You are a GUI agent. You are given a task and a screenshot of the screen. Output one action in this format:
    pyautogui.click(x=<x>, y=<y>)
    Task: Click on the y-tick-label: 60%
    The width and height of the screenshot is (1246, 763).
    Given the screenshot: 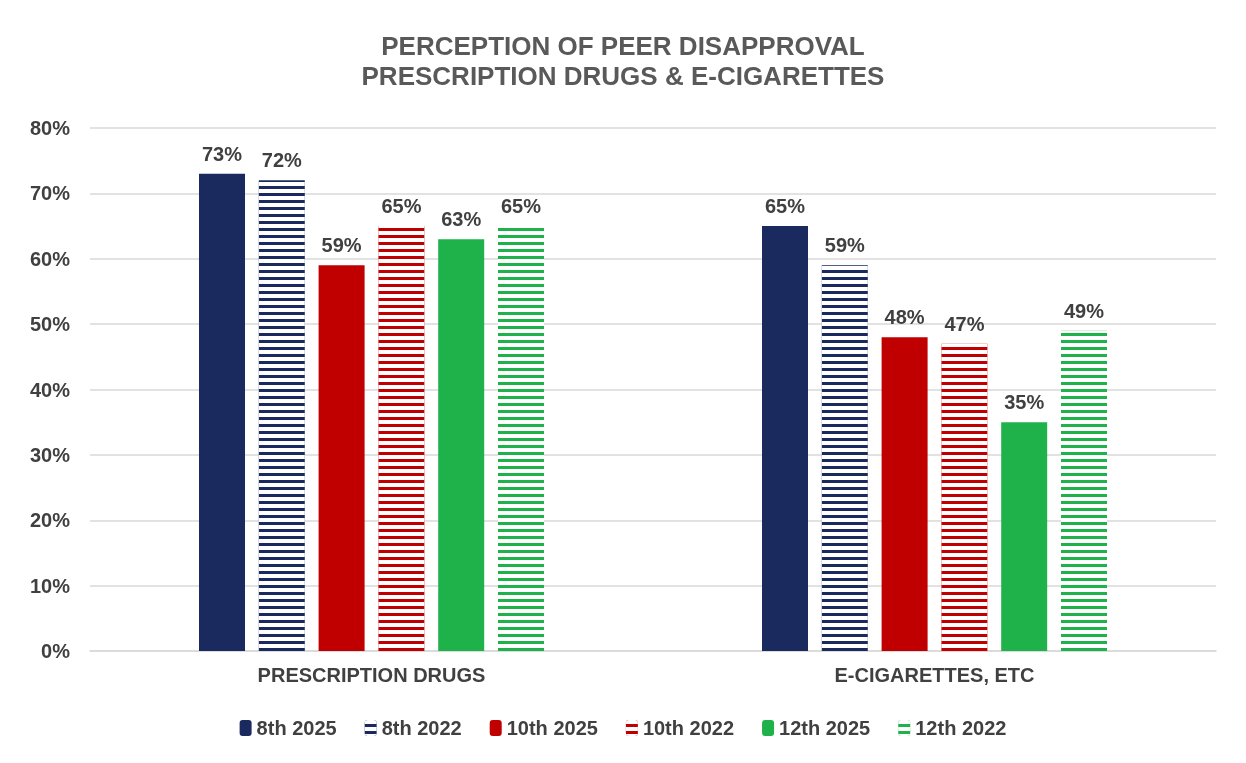 What is the action you would take?
    pyautogui.click(x=50, y=258)
    